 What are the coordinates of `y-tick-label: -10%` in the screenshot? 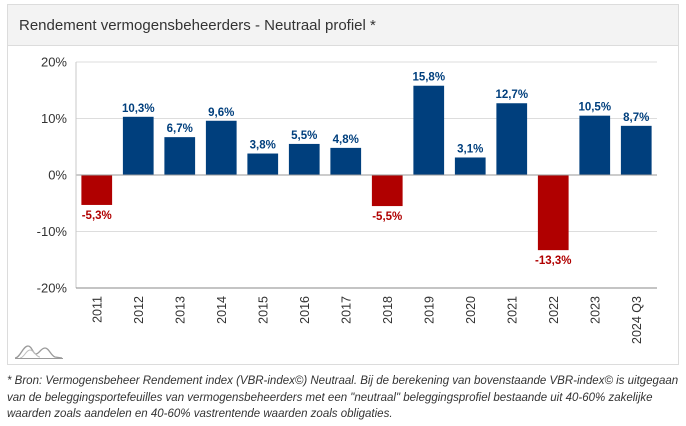 It's located at (52, 231).